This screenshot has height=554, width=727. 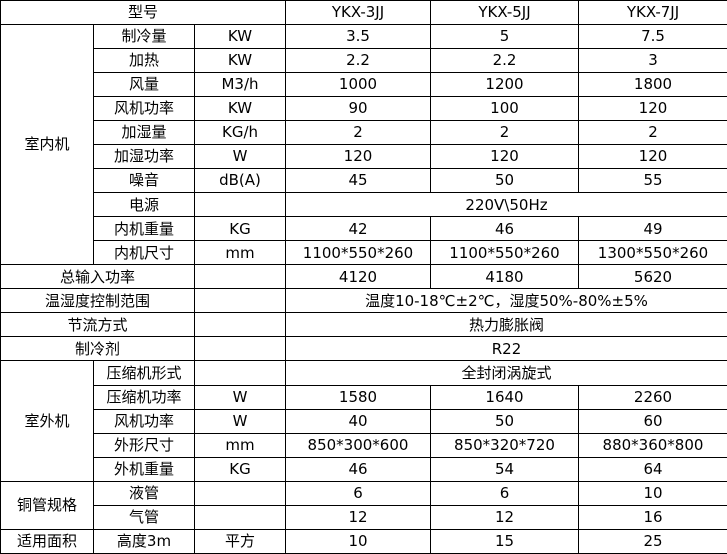 What do you see at coordinates (358, 445) in the screenshot?
I see `value-cell: 850*300*600` at bounding box center [358, 445].